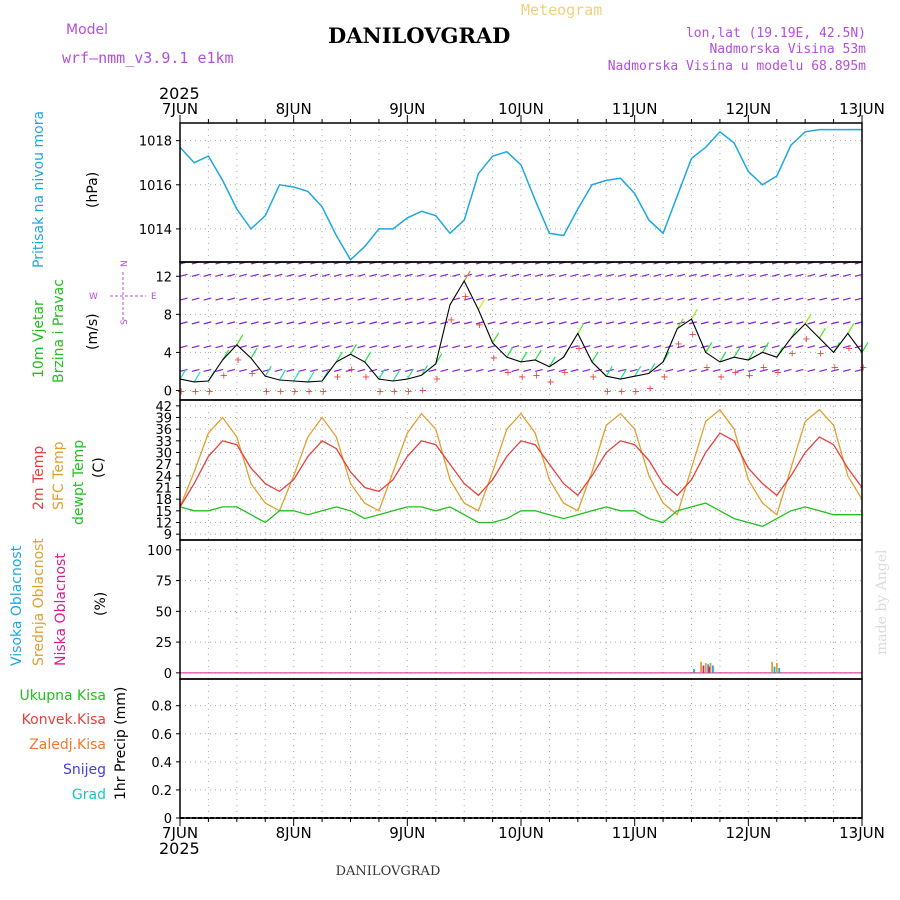 The width and height of the screenshot is (900, 900). What do you see at coordinates (125, 263) in the screenshot?
I see `compass-north: N` at bounding box center [125, 263].